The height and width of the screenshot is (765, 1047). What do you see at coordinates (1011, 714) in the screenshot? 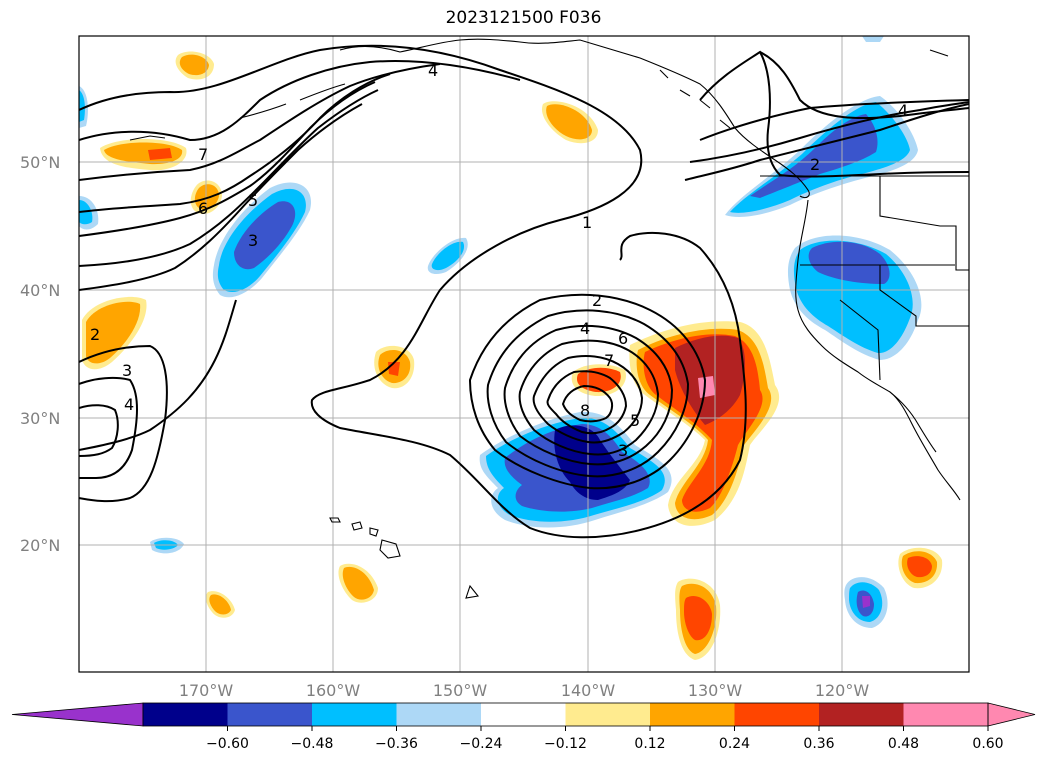
I see `colorbar-extend-high` at bounding box center [1011, 714].